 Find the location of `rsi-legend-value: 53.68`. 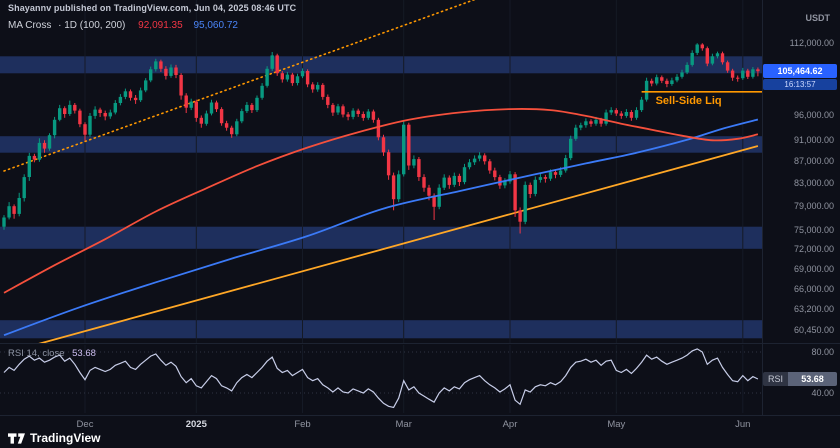

rsi-legend-value: 53.68 is located at coordinates (84, 353).